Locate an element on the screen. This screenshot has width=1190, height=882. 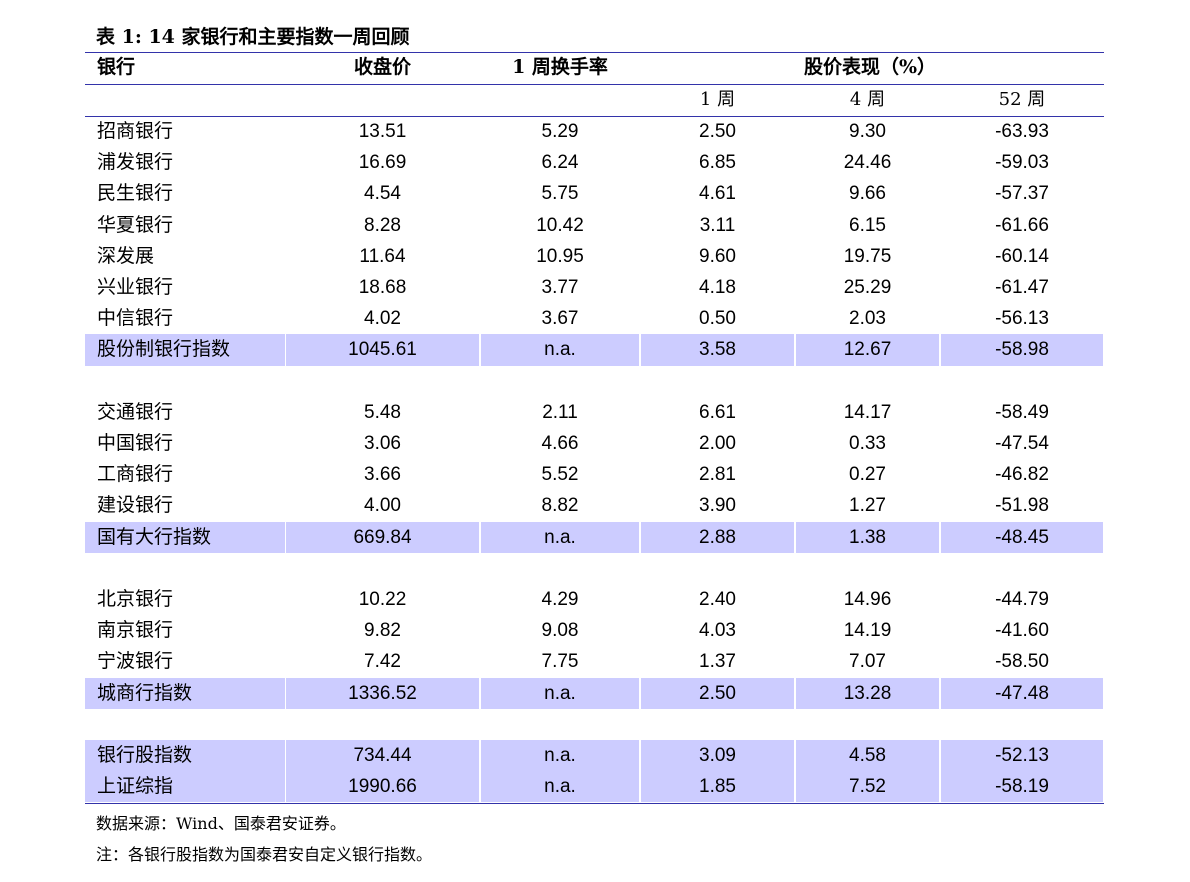
label-cell: 国有大行指数 is located at coordinates (154, 536).